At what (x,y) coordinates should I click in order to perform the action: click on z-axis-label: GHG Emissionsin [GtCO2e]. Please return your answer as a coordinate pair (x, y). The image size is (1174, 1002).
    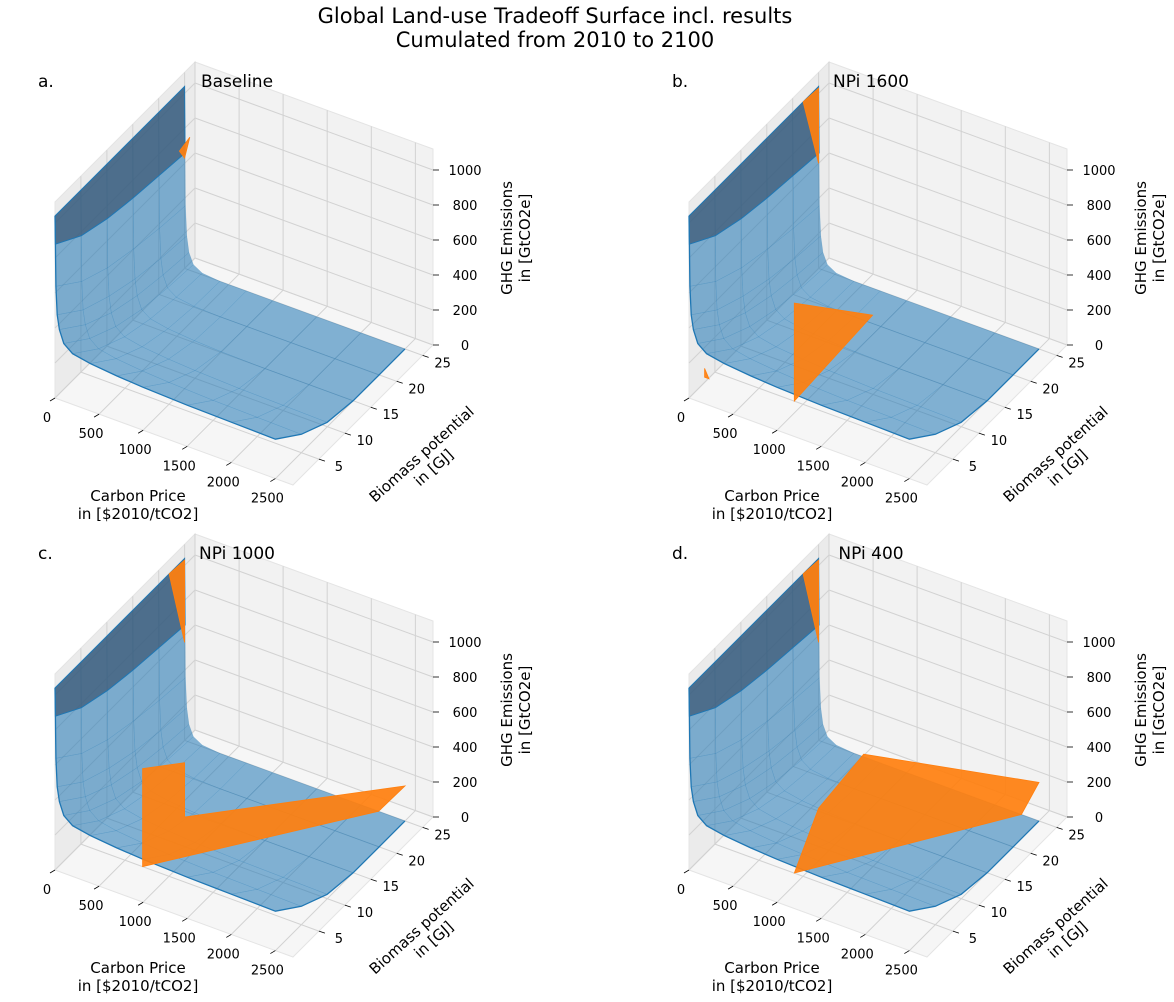
    Looking at the image, I should click on (516, 238).